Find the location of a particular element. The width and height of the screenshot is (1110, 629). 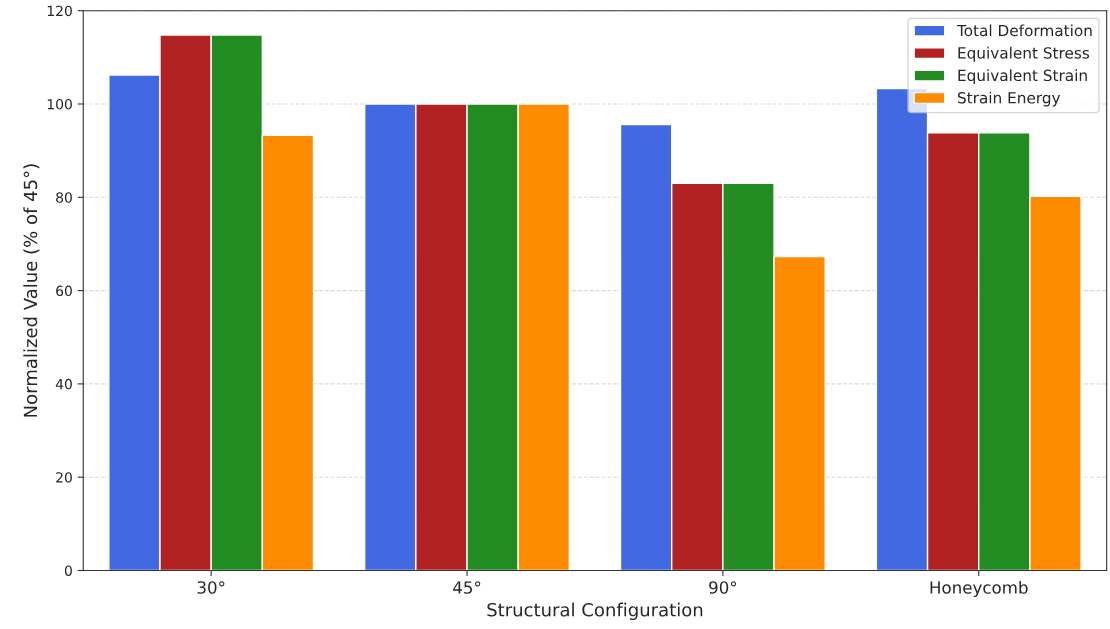

y-tick-label: 100 is located at coordinates (59, 104).